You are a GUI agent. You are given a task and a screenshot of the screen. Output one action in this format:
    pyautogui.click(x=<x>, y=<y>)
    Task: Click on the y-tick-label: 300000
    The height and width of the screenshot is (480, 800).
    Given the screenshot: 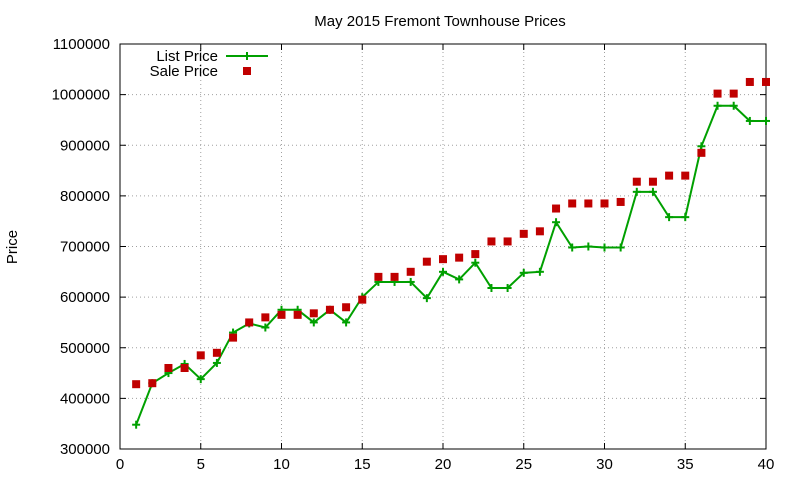 What is the action you would take?
    pyautogui.click(x=85, y=449)
    